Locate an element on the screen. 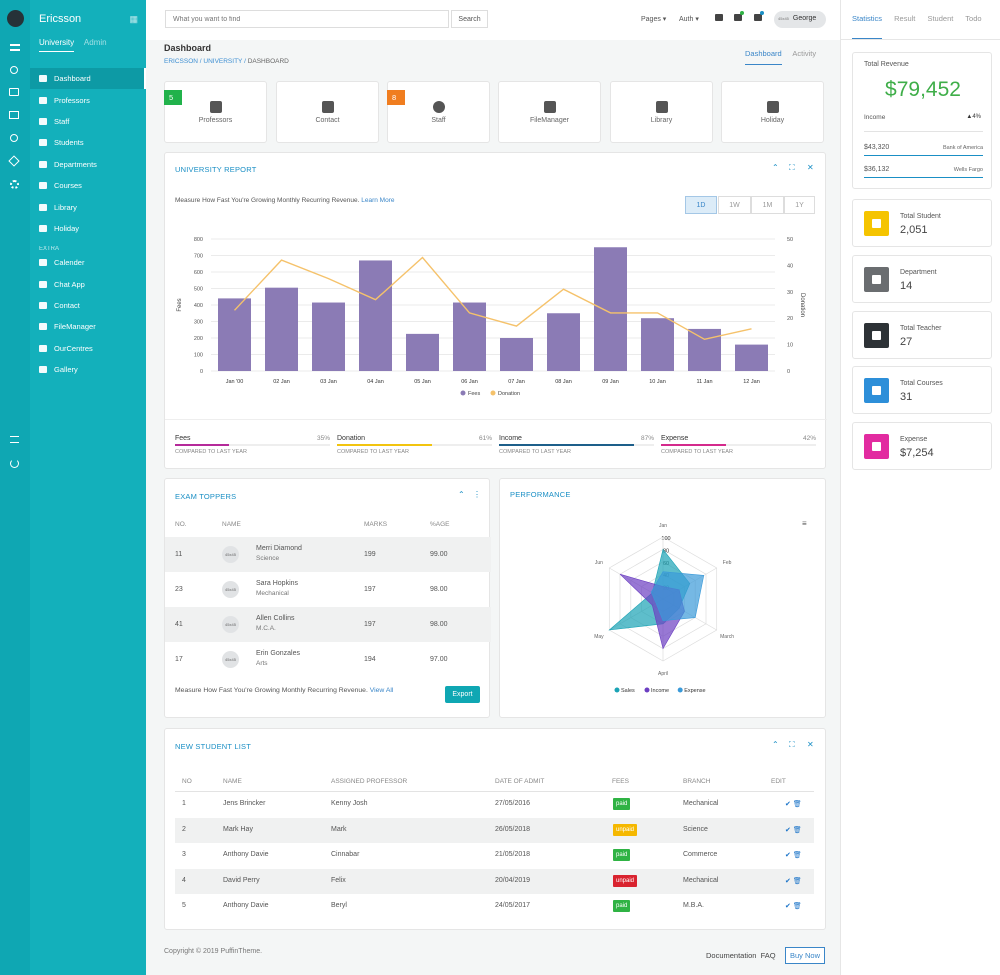  breadcrumb-item: UNIVERSITY is located at coordinates (223, 61).